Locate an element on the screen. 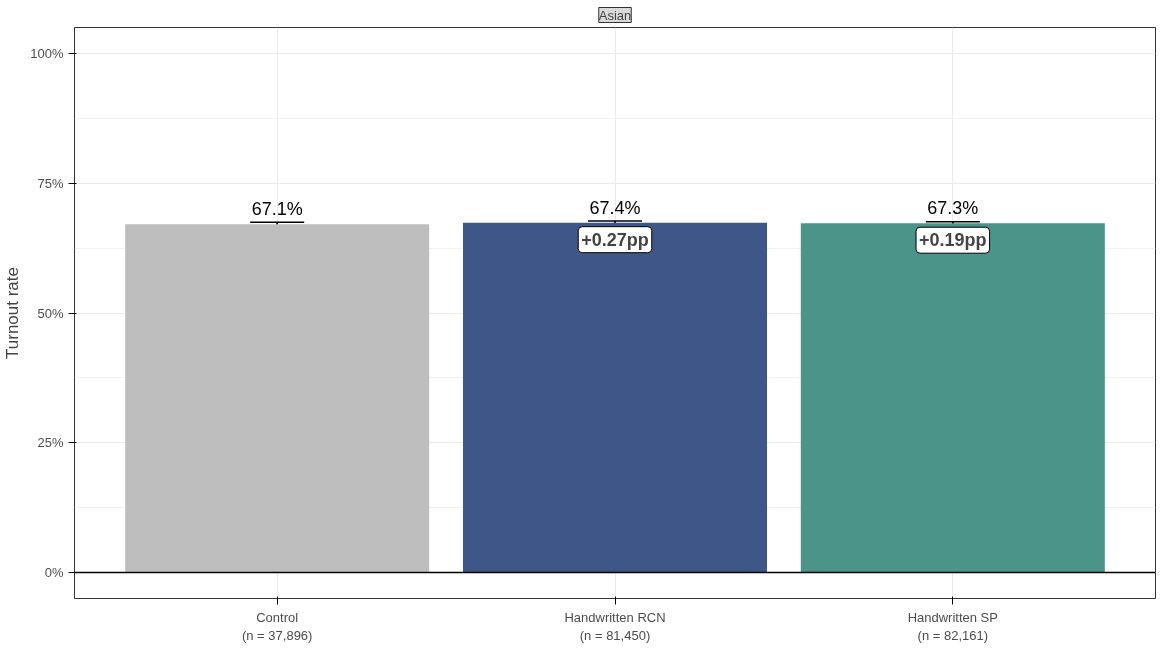  y-tick-label: 100% is located at coordinates (47, 53).